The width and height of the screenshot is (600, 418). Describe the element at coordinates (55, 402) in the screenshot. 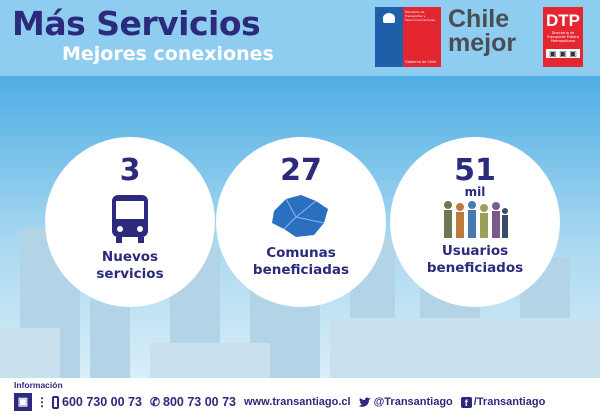

I see `mobile-phone-icon` at that location.